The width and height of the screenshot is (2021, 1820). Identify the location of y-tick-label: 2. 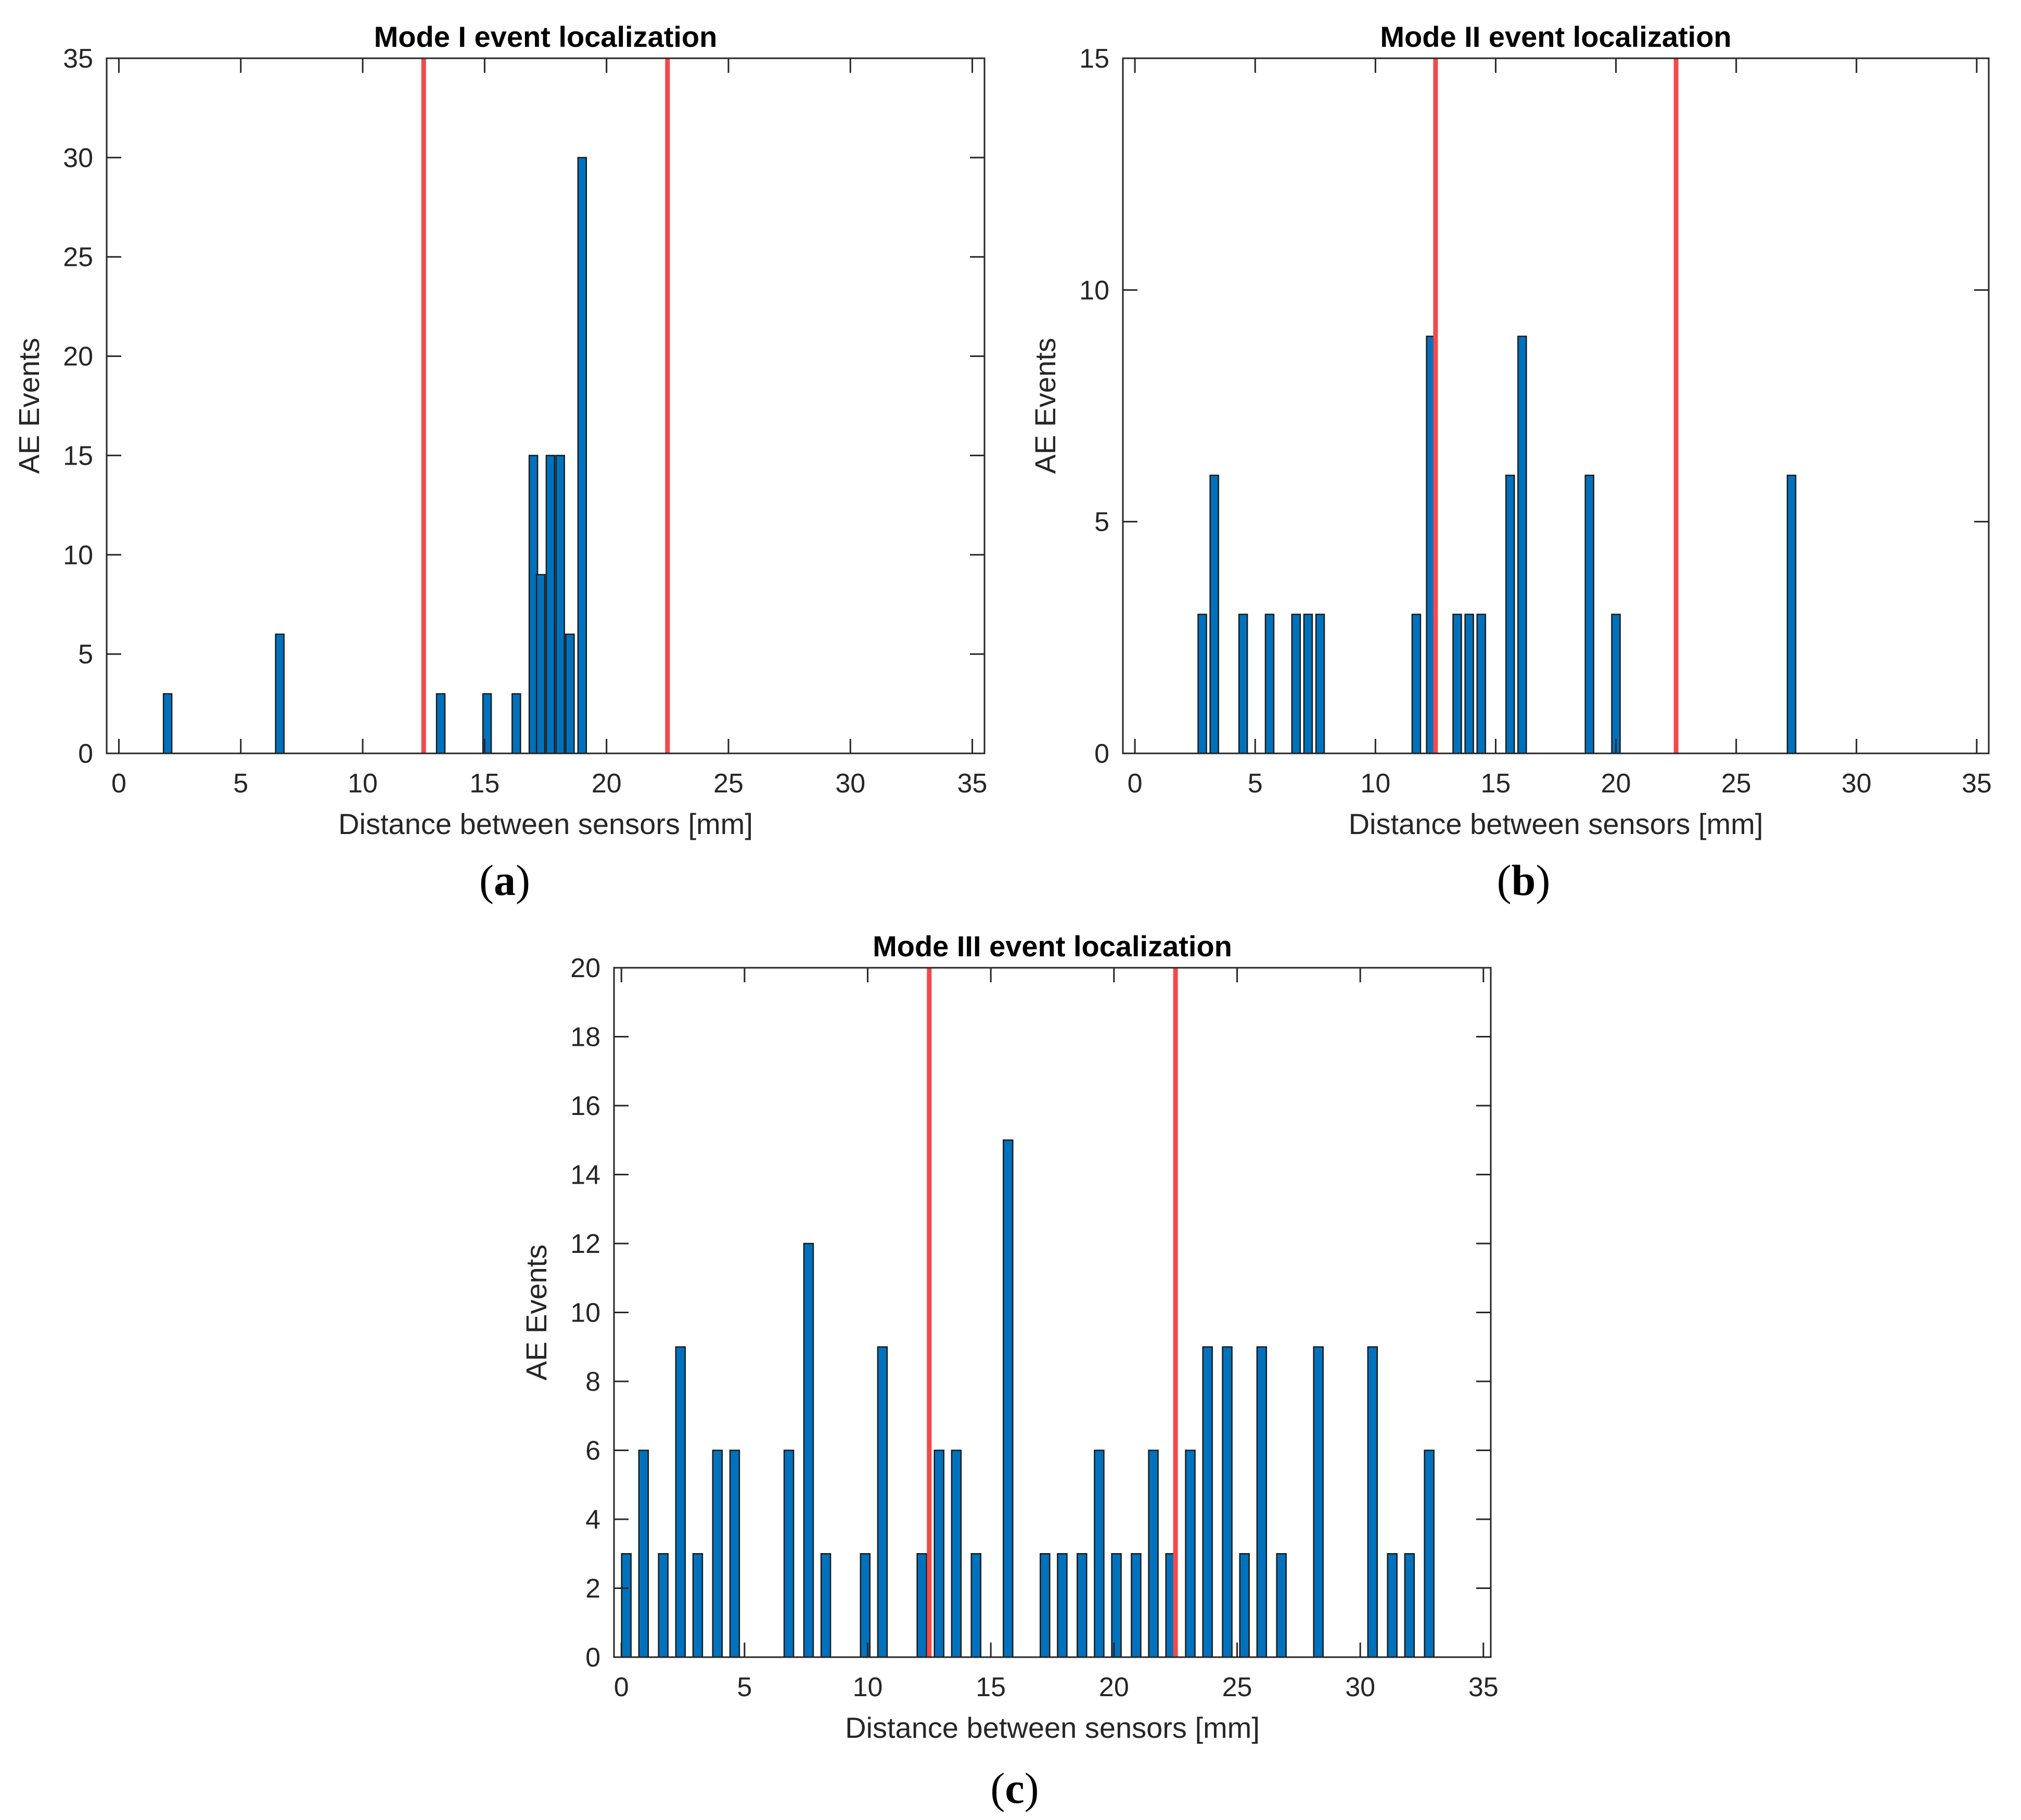
(592, 1589).